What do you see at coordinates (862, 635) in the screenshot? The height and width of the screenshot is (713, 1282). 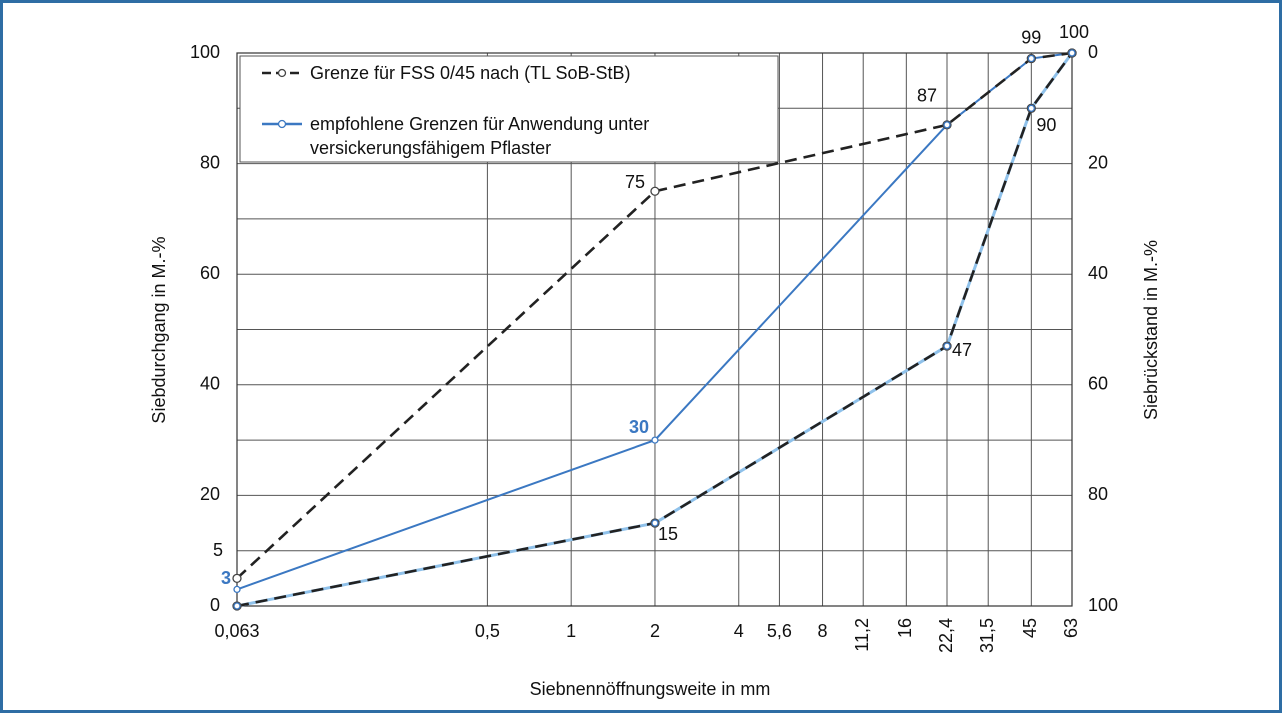 I see `x-tick-label: 11,2` at bounding box center [862, 635].